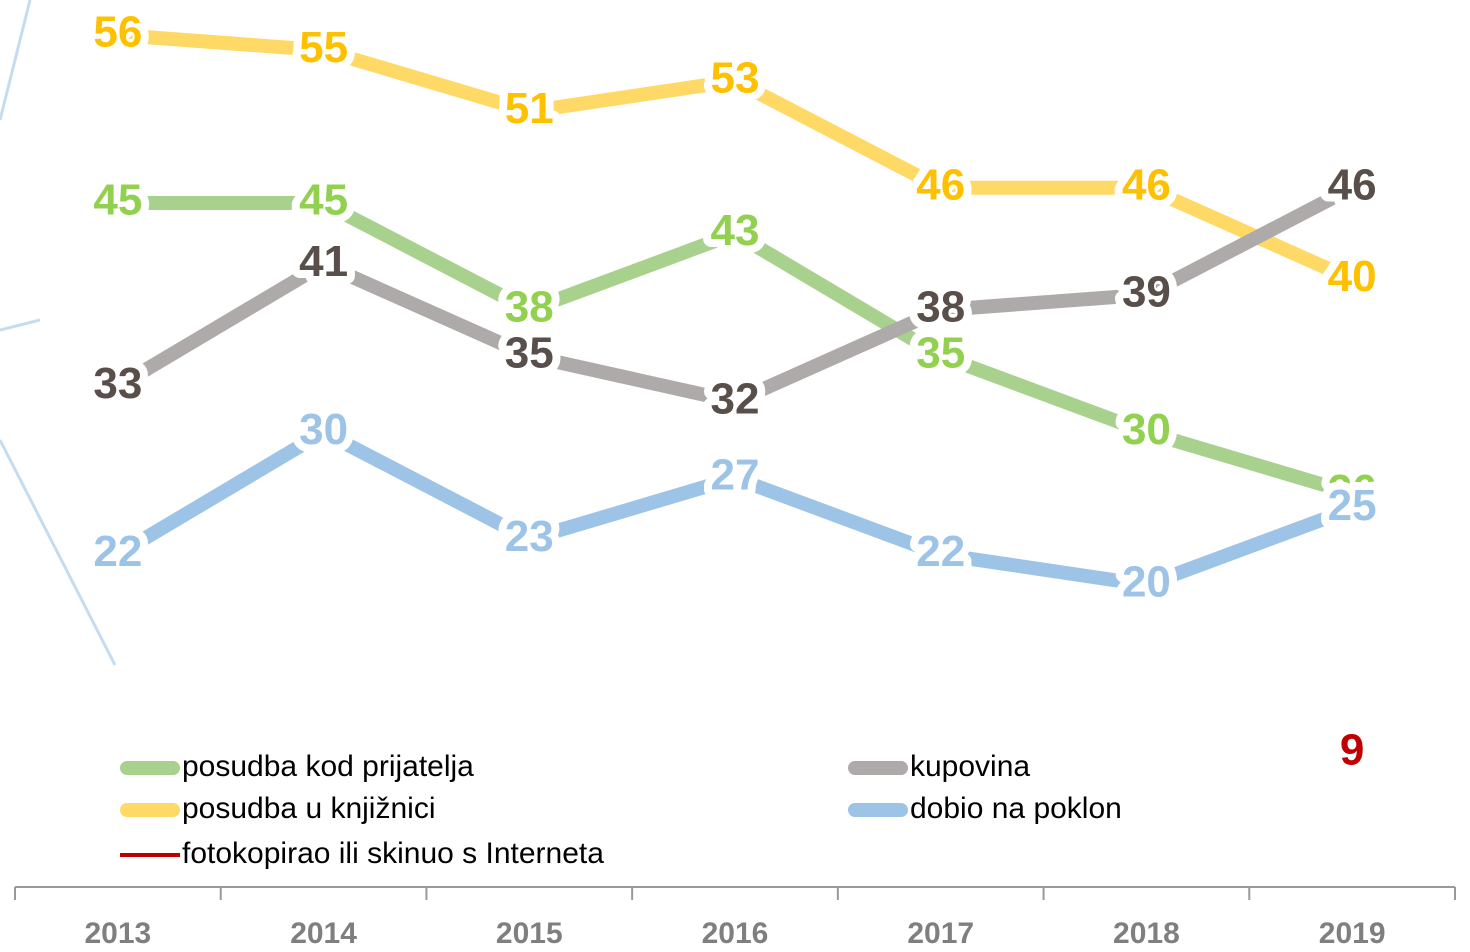  What do you see at coordinates (529, 108) in the screenshot?
I see `data-label: 51` at bounding box center [529, 108].